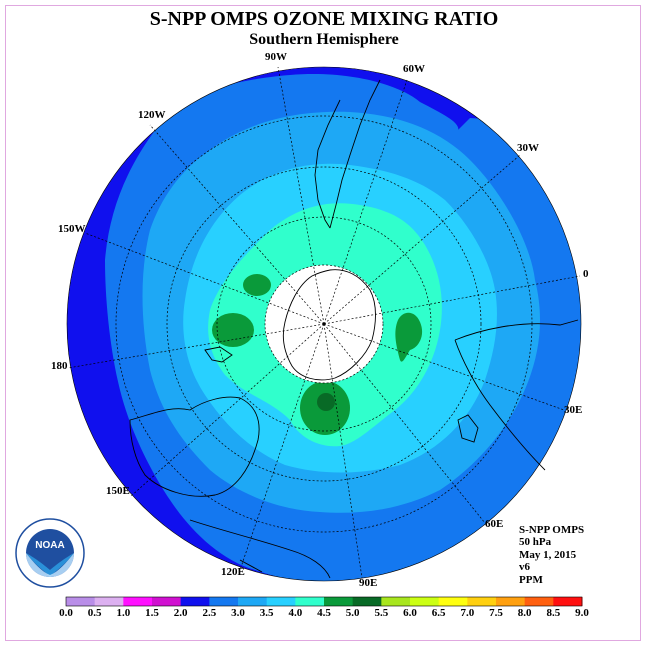 The width and height of the screenshot is (648, 648). Describe the element at coordinates (94, 613) in the screenshot. I see `colorbar-tick-label: 0.5` at that location.